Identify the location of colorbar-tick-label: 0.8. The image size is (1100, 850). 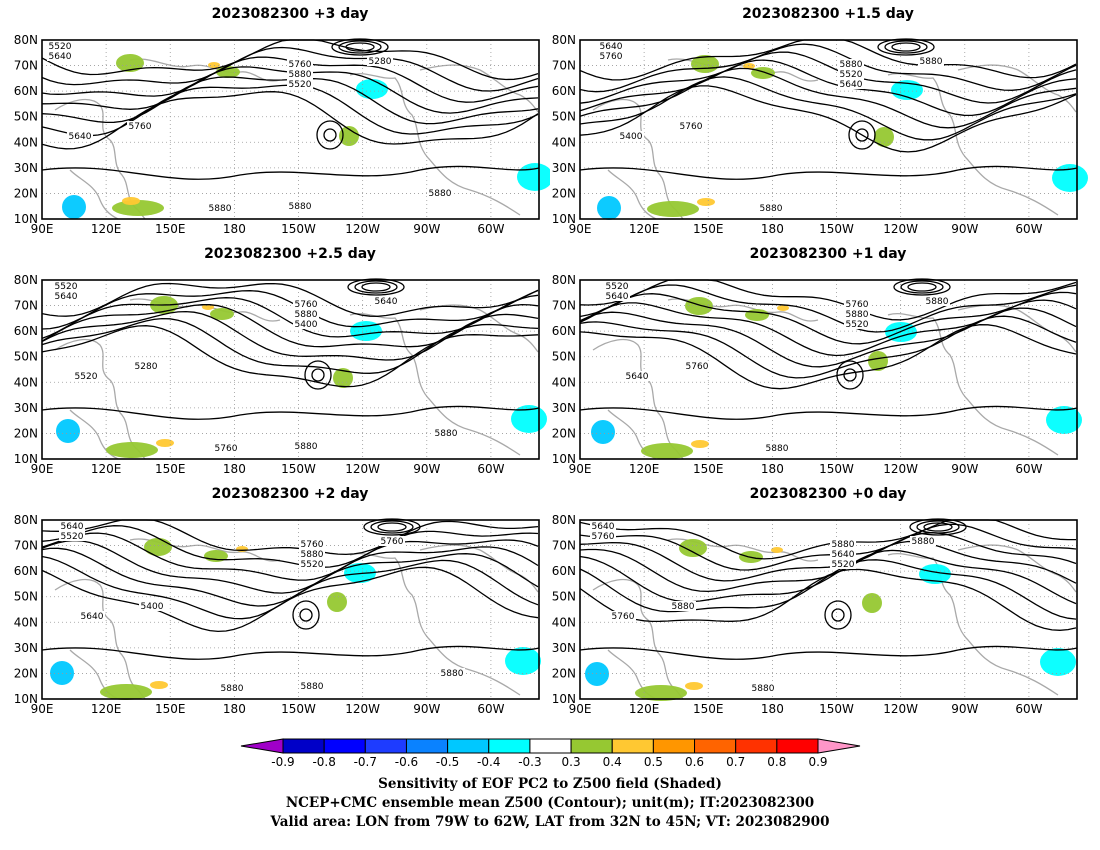
(776, 762).